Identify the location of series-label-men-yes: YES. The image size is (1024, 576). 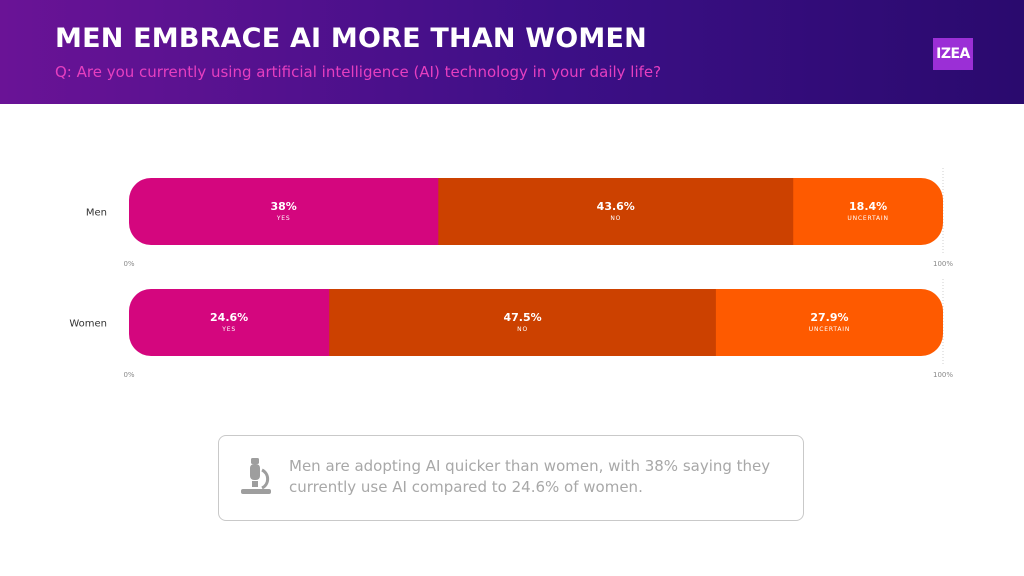
(283, 218).